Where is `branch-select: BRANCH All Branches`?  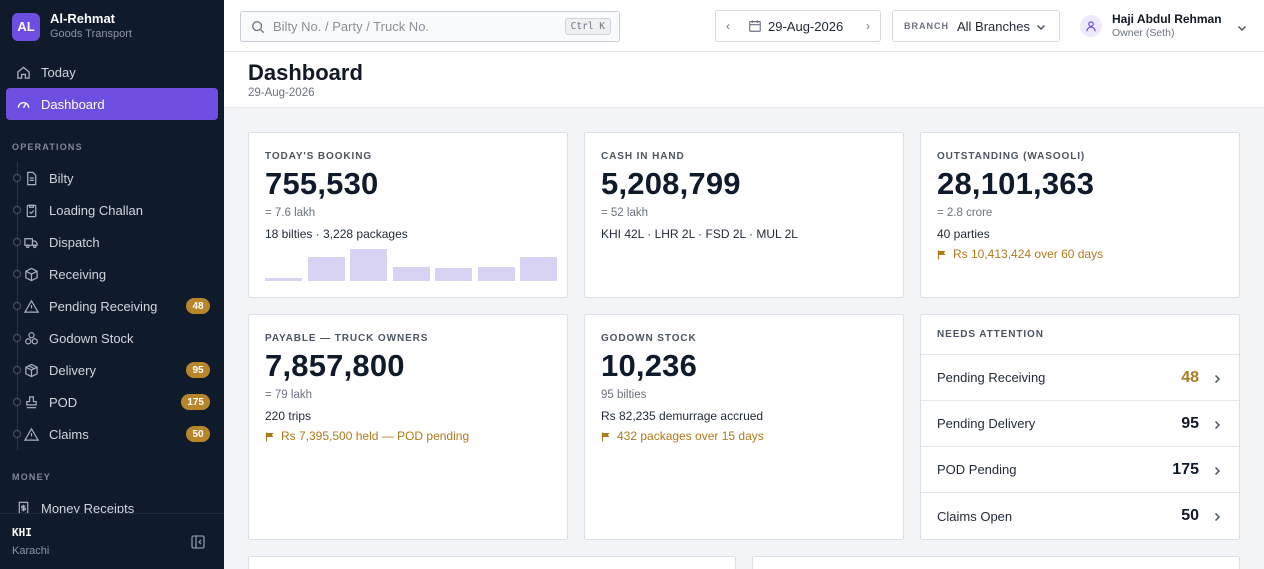
branch-select: BRANCH All Branches is located at coordinates (976, 26).